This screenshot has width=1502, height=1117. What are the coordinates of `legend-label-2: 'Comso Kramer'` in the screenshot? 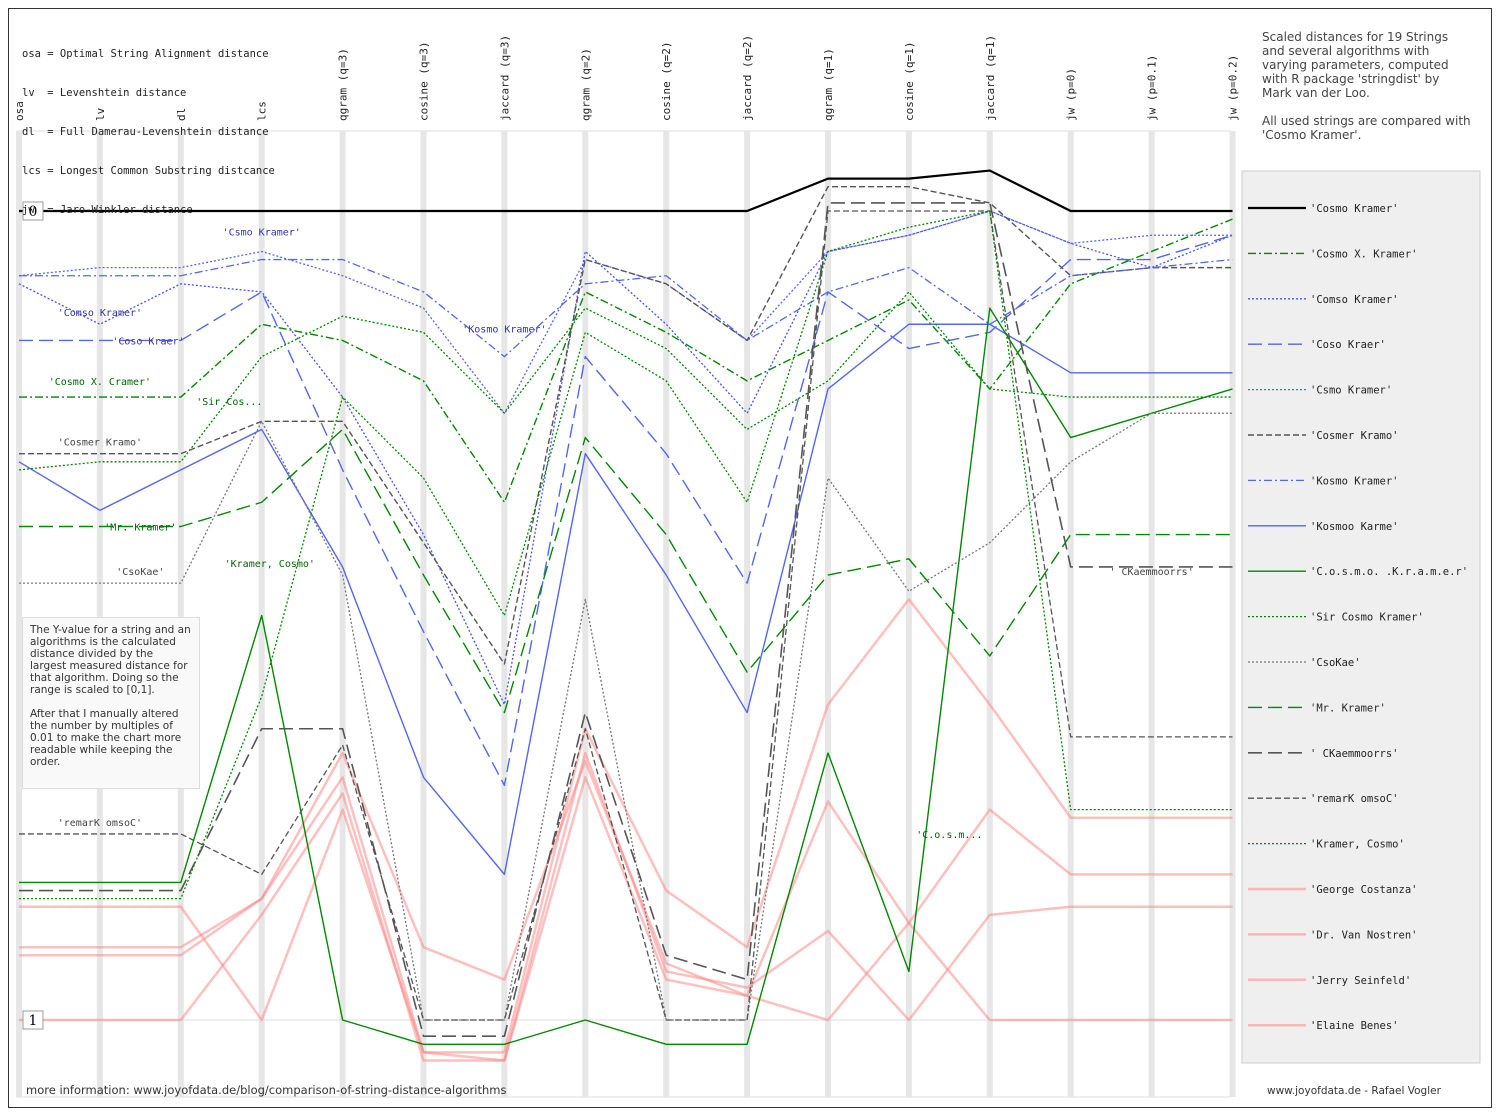 It's located at (1354, 300).